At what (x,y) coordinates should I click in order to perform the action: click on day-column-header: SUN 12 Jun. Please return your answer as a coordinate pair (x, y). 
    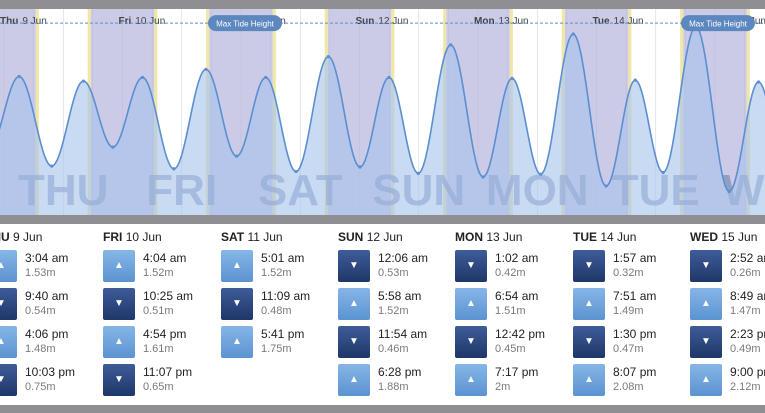
    Looking at the image, I should click on (370, 237).